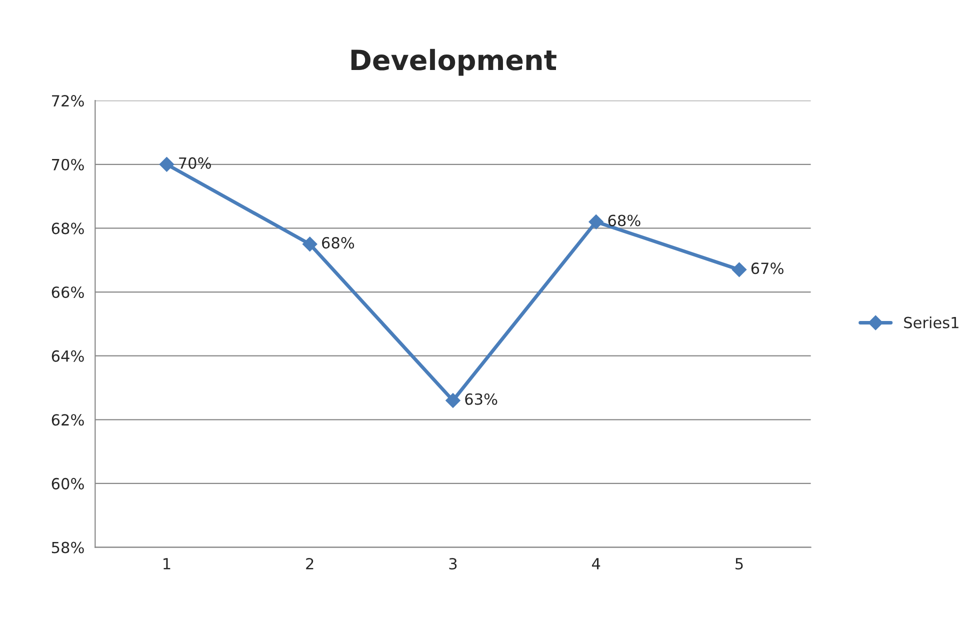  Describe the element at coordinates (68, 484) in the screenshot. I see `y-tick-label: 60%` at that location.